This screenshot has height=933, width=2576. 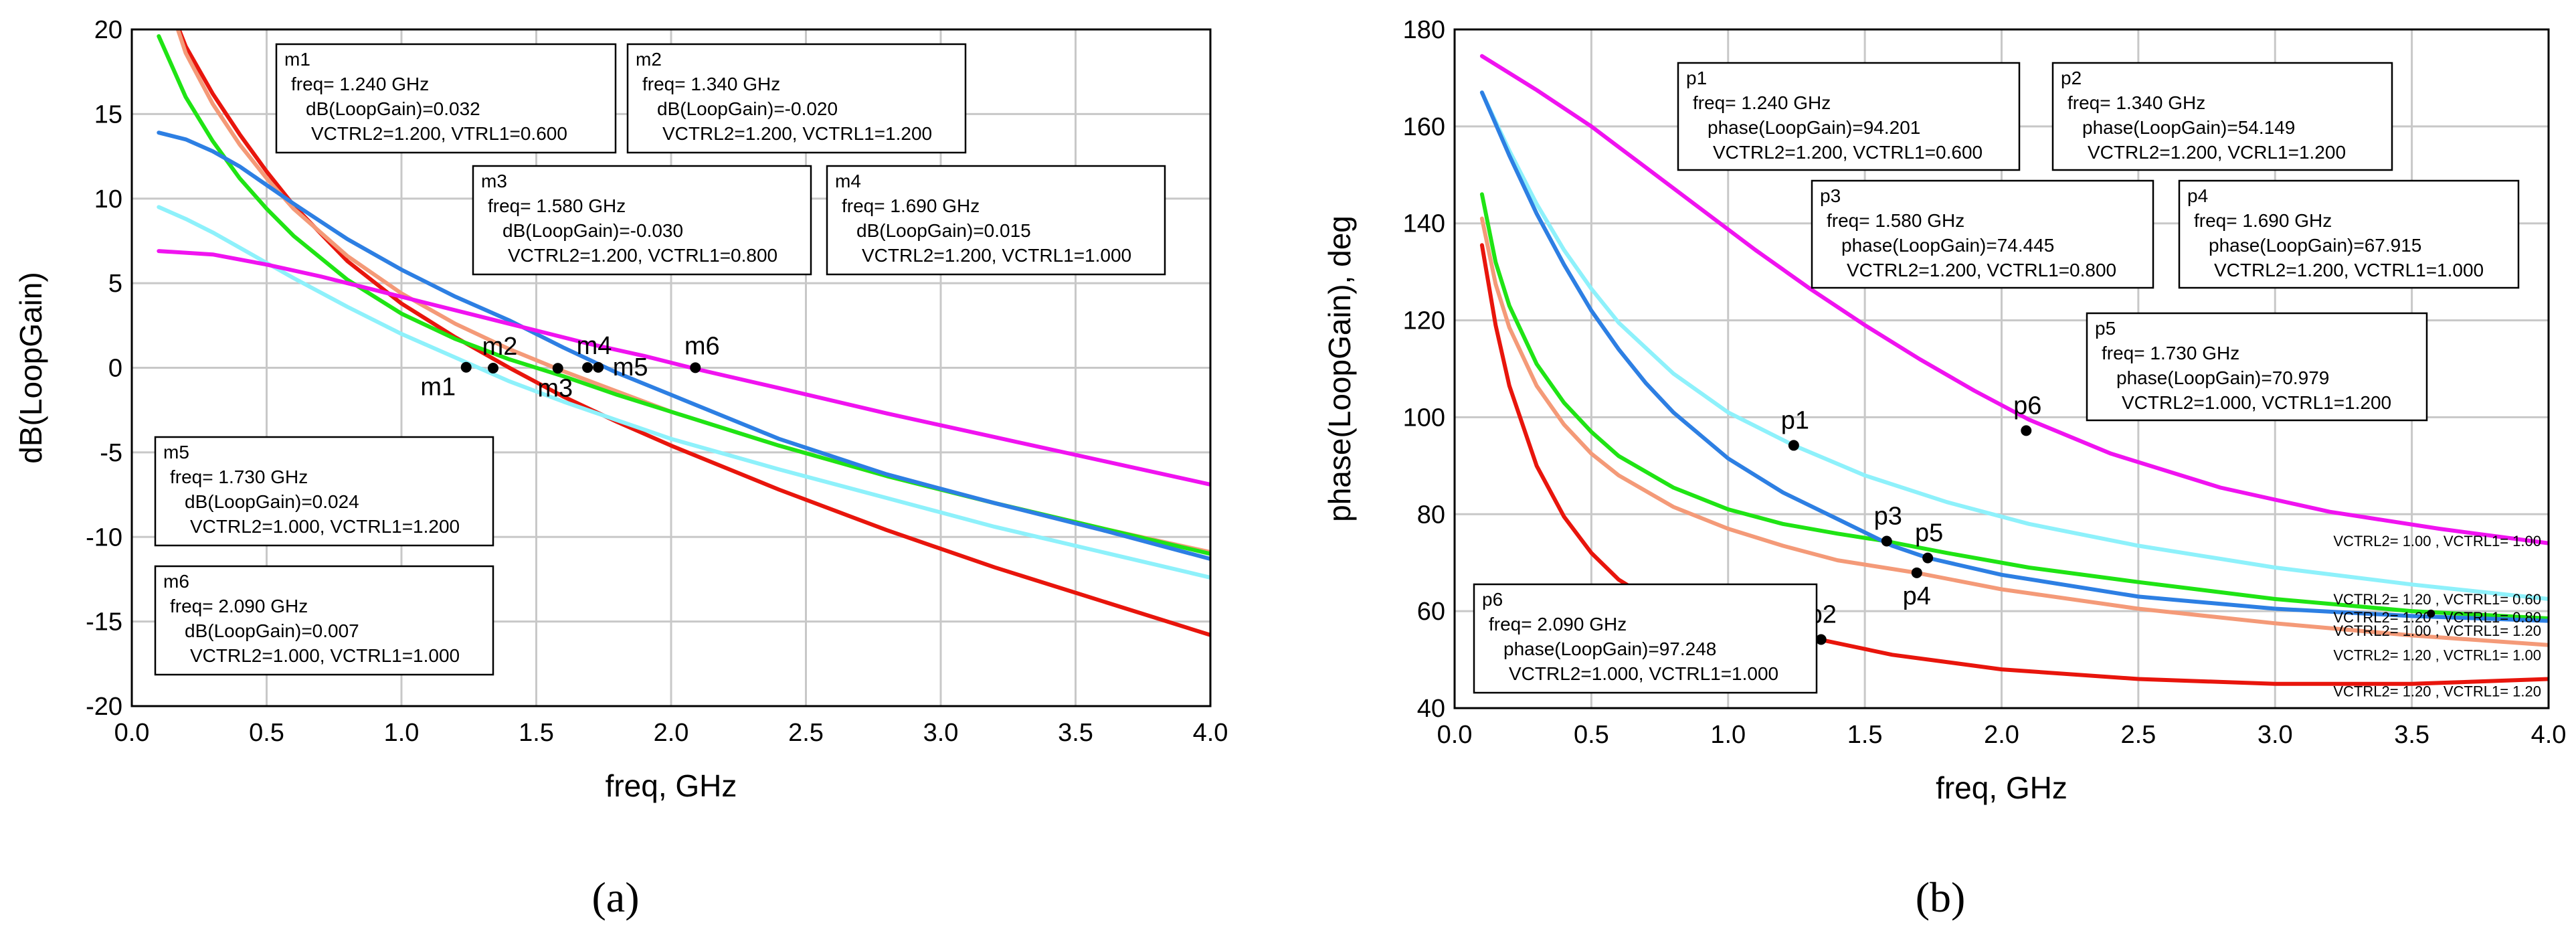 I want to click on annotation-line: VCTRL2=1.200, VTRL1=0.600, so click(x=439, y=133).